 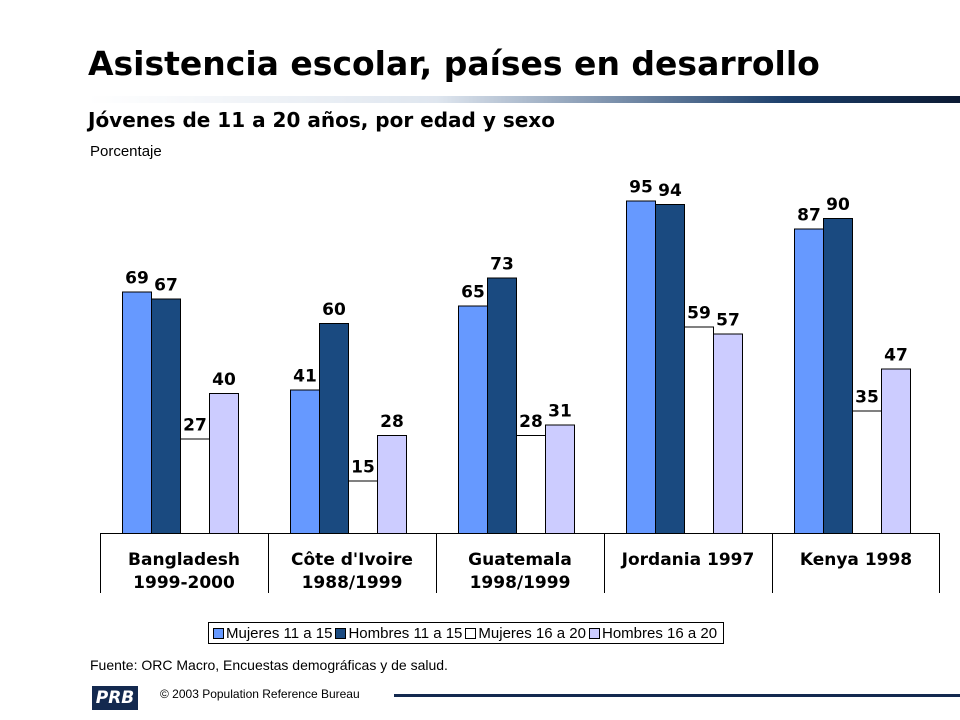 I want to click on title-underline-bar, so click(x=524, y=99).